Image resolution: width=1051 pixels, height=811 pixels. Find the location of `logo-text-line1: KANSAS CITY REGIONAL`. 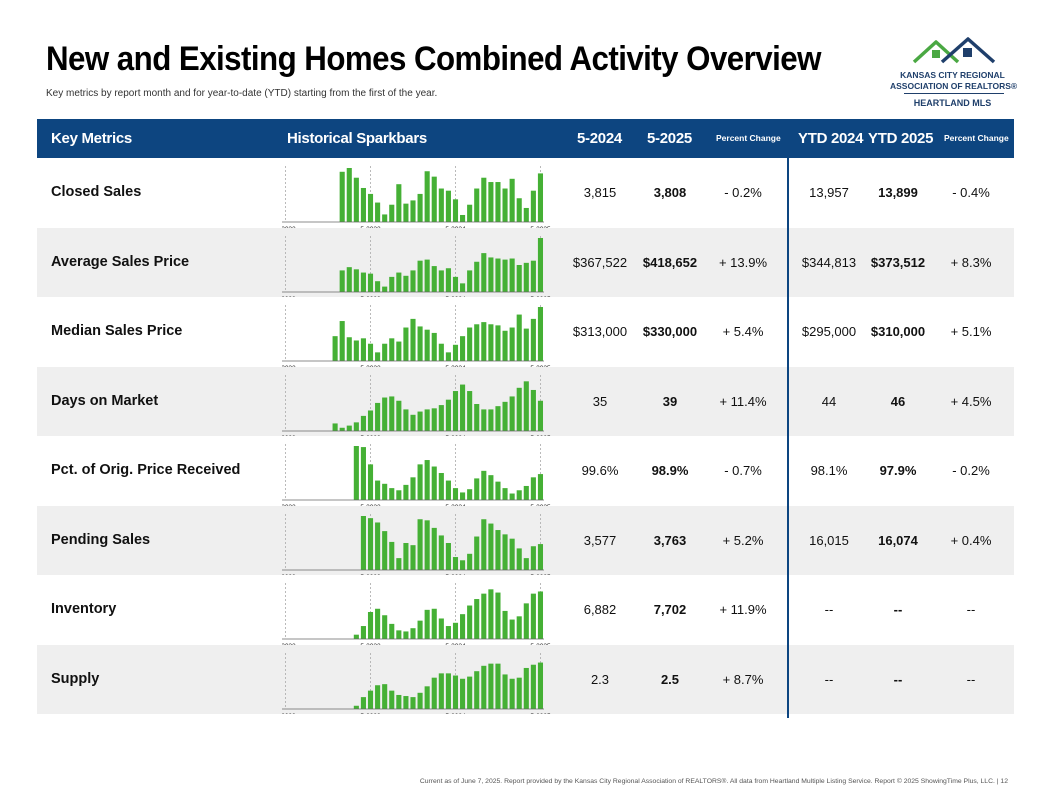

logo-text-line1: KANSAS CITY REGIONAL is located at coordinates (952, 75).